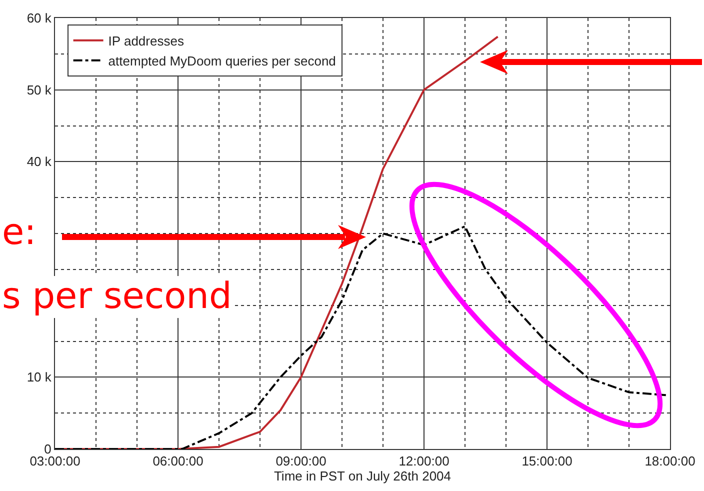 The image size is (704, 491). What do you see at coordinates (363, 476) in the screenshot?
I see `x-axis-title: Time in PST on July 26th 2004` at bounding box center [363, 476].